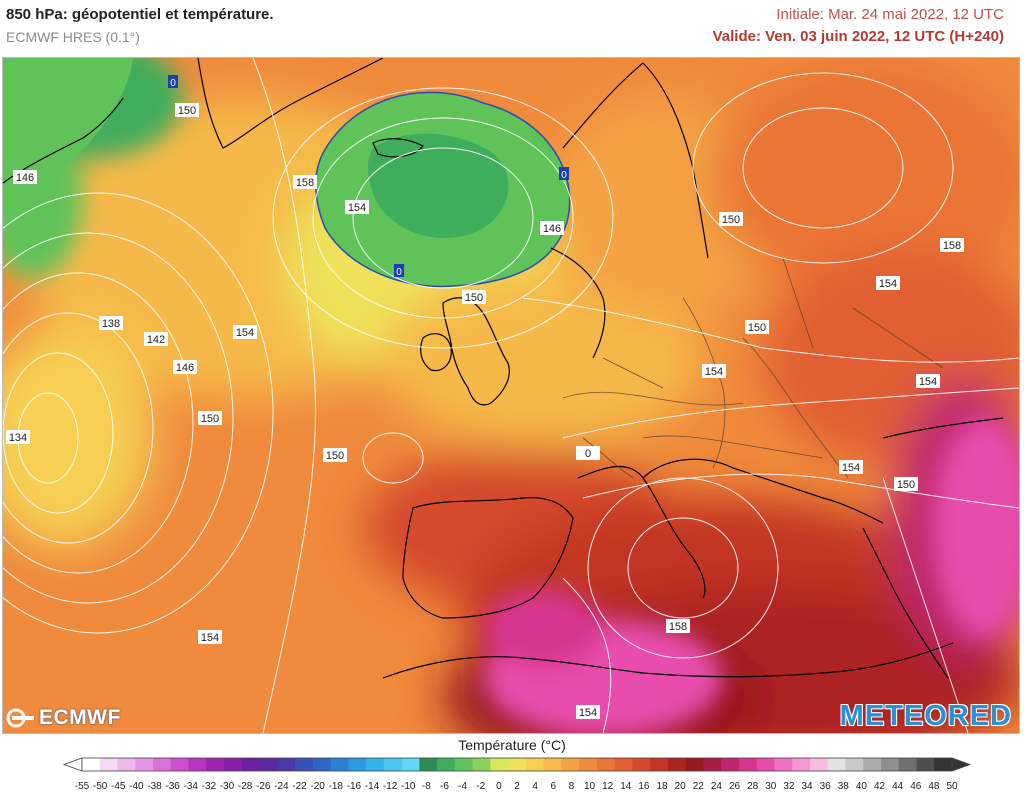 This screenshot has width=1024, height=794. What do you see at coordinates (512, 745) in the screenshot?
I see `legend-title: Température (°C)` at bounding box center [512, 745].